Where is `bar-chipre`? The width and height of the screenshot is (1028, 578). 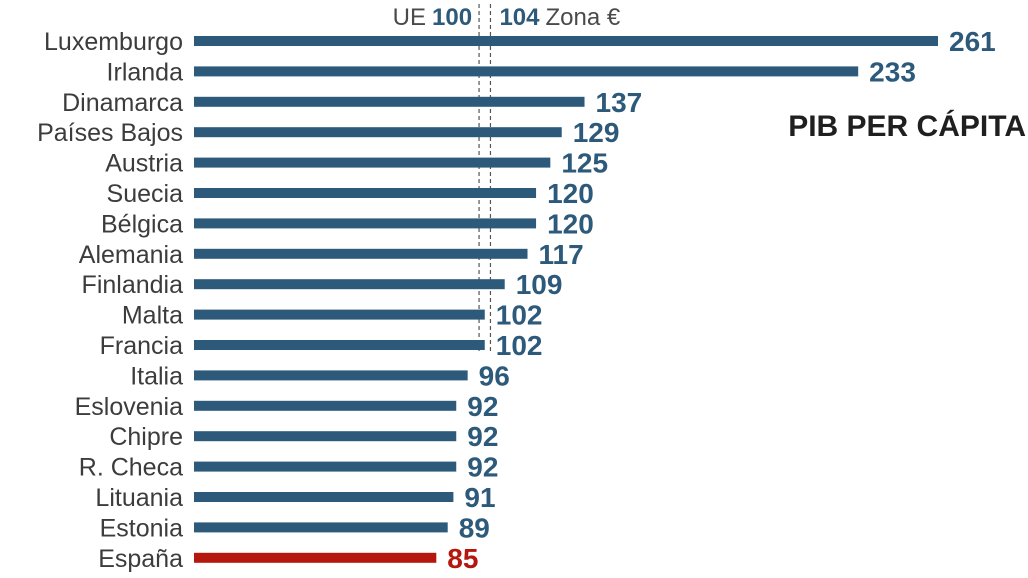 bar-chipre is located at coordinates (325, 436).